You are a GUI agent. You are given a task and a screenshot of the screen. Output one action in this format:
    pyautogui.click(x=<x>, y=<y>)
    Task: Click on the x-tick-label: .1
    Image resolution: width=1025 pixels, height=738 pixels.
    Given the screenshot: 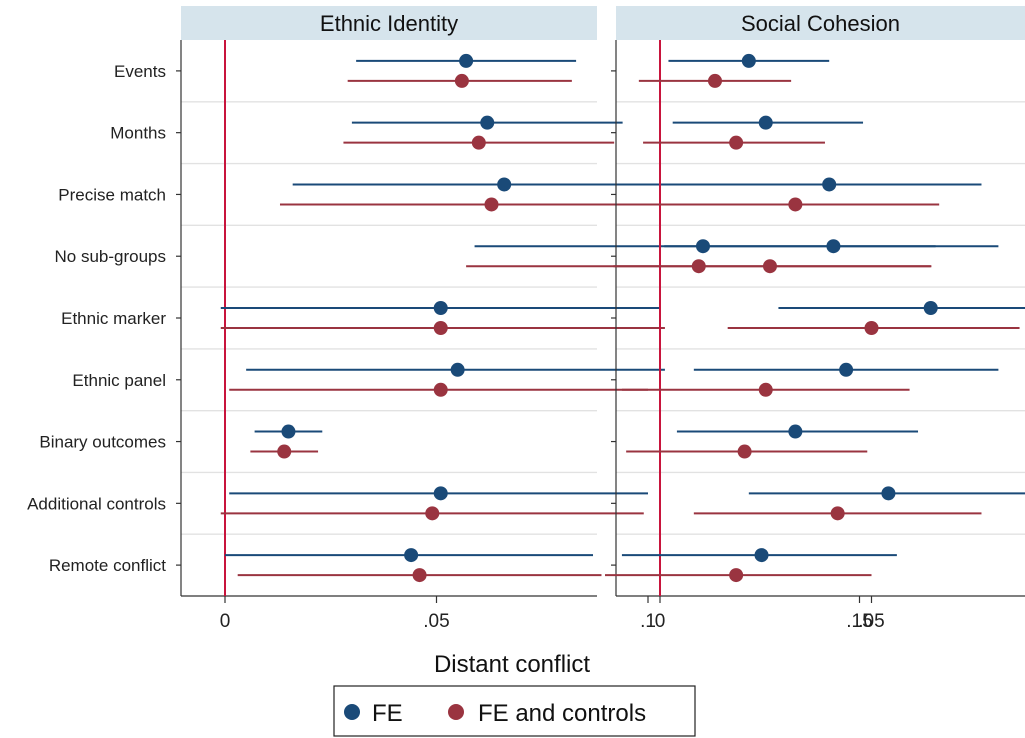 What is the action you would take?
    pyautogui.click(x=648, y=621)
    